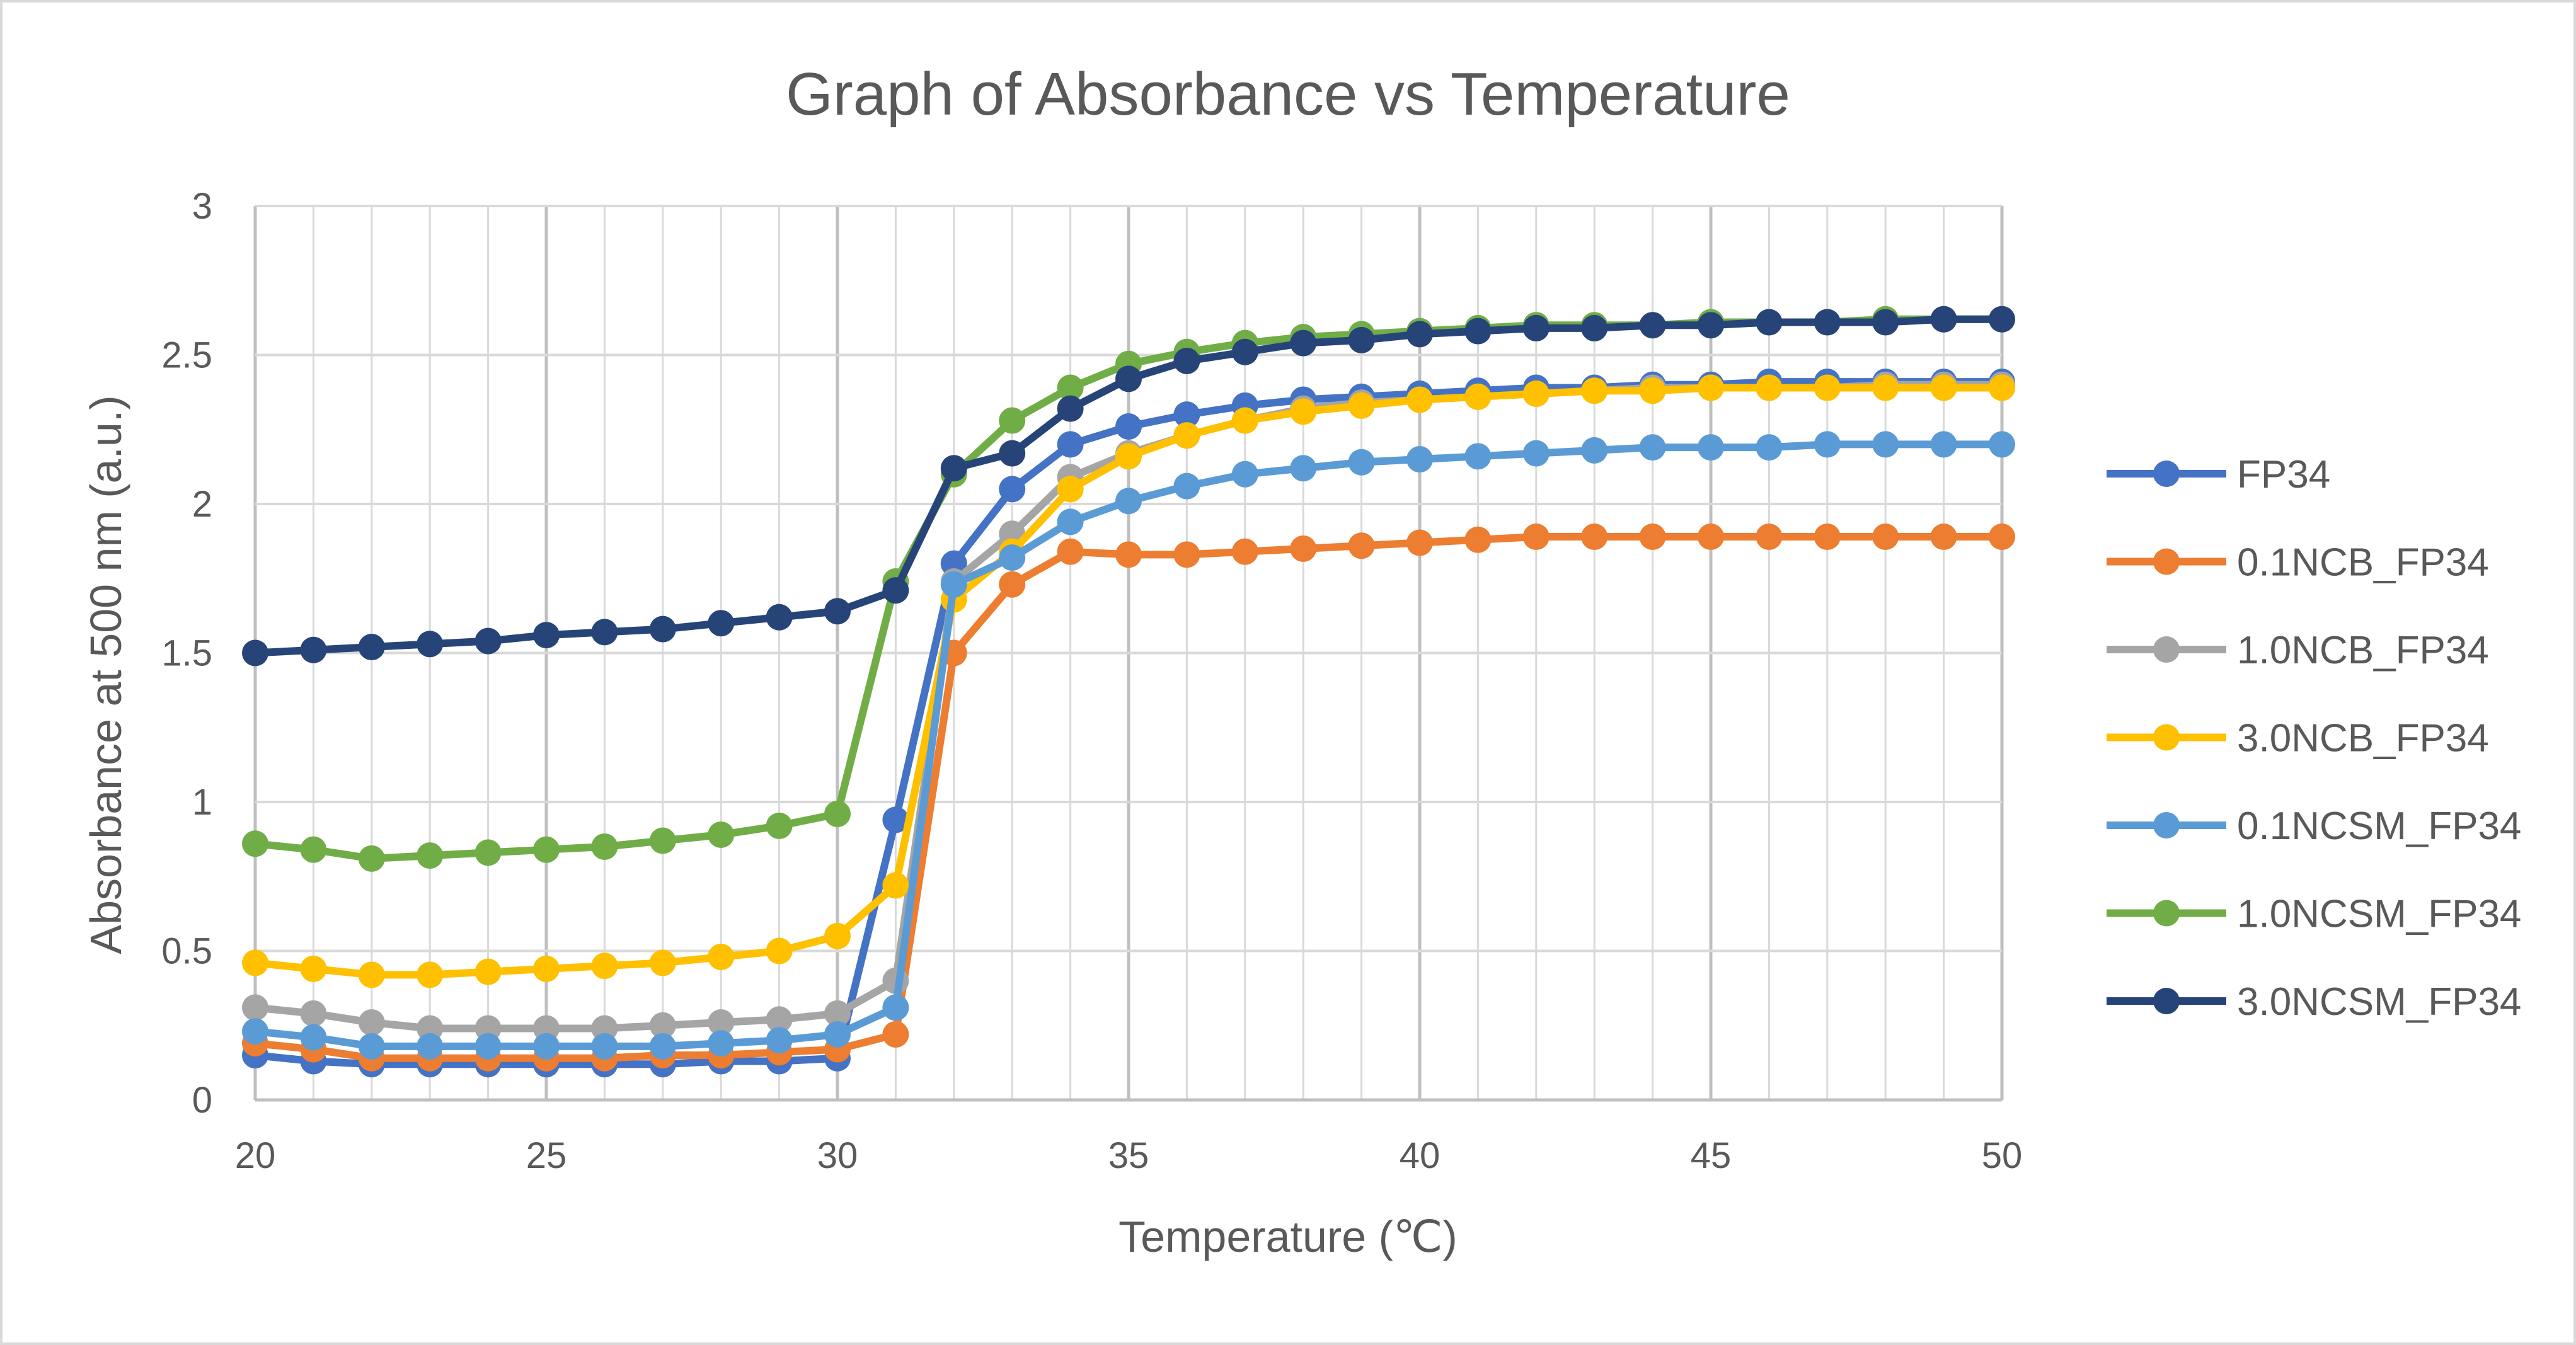 The image size is (2576, 1345). What do you see at coordinates (1711, 1155) in the screenshot?
I see `x-tick-label: 45` at bounding box center [1711, 1155].